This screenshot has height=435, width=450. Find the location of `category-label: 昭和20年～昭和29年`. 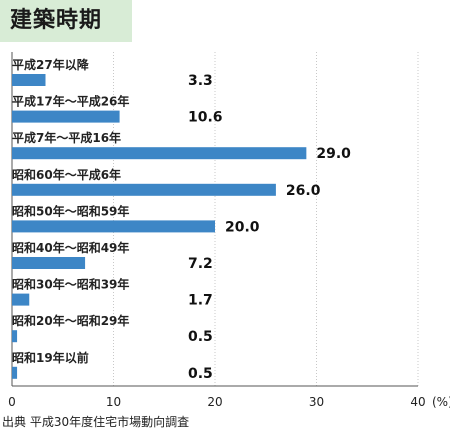

category-label: 昭和20年～昭和29年 is located at coordinates (70, 320).